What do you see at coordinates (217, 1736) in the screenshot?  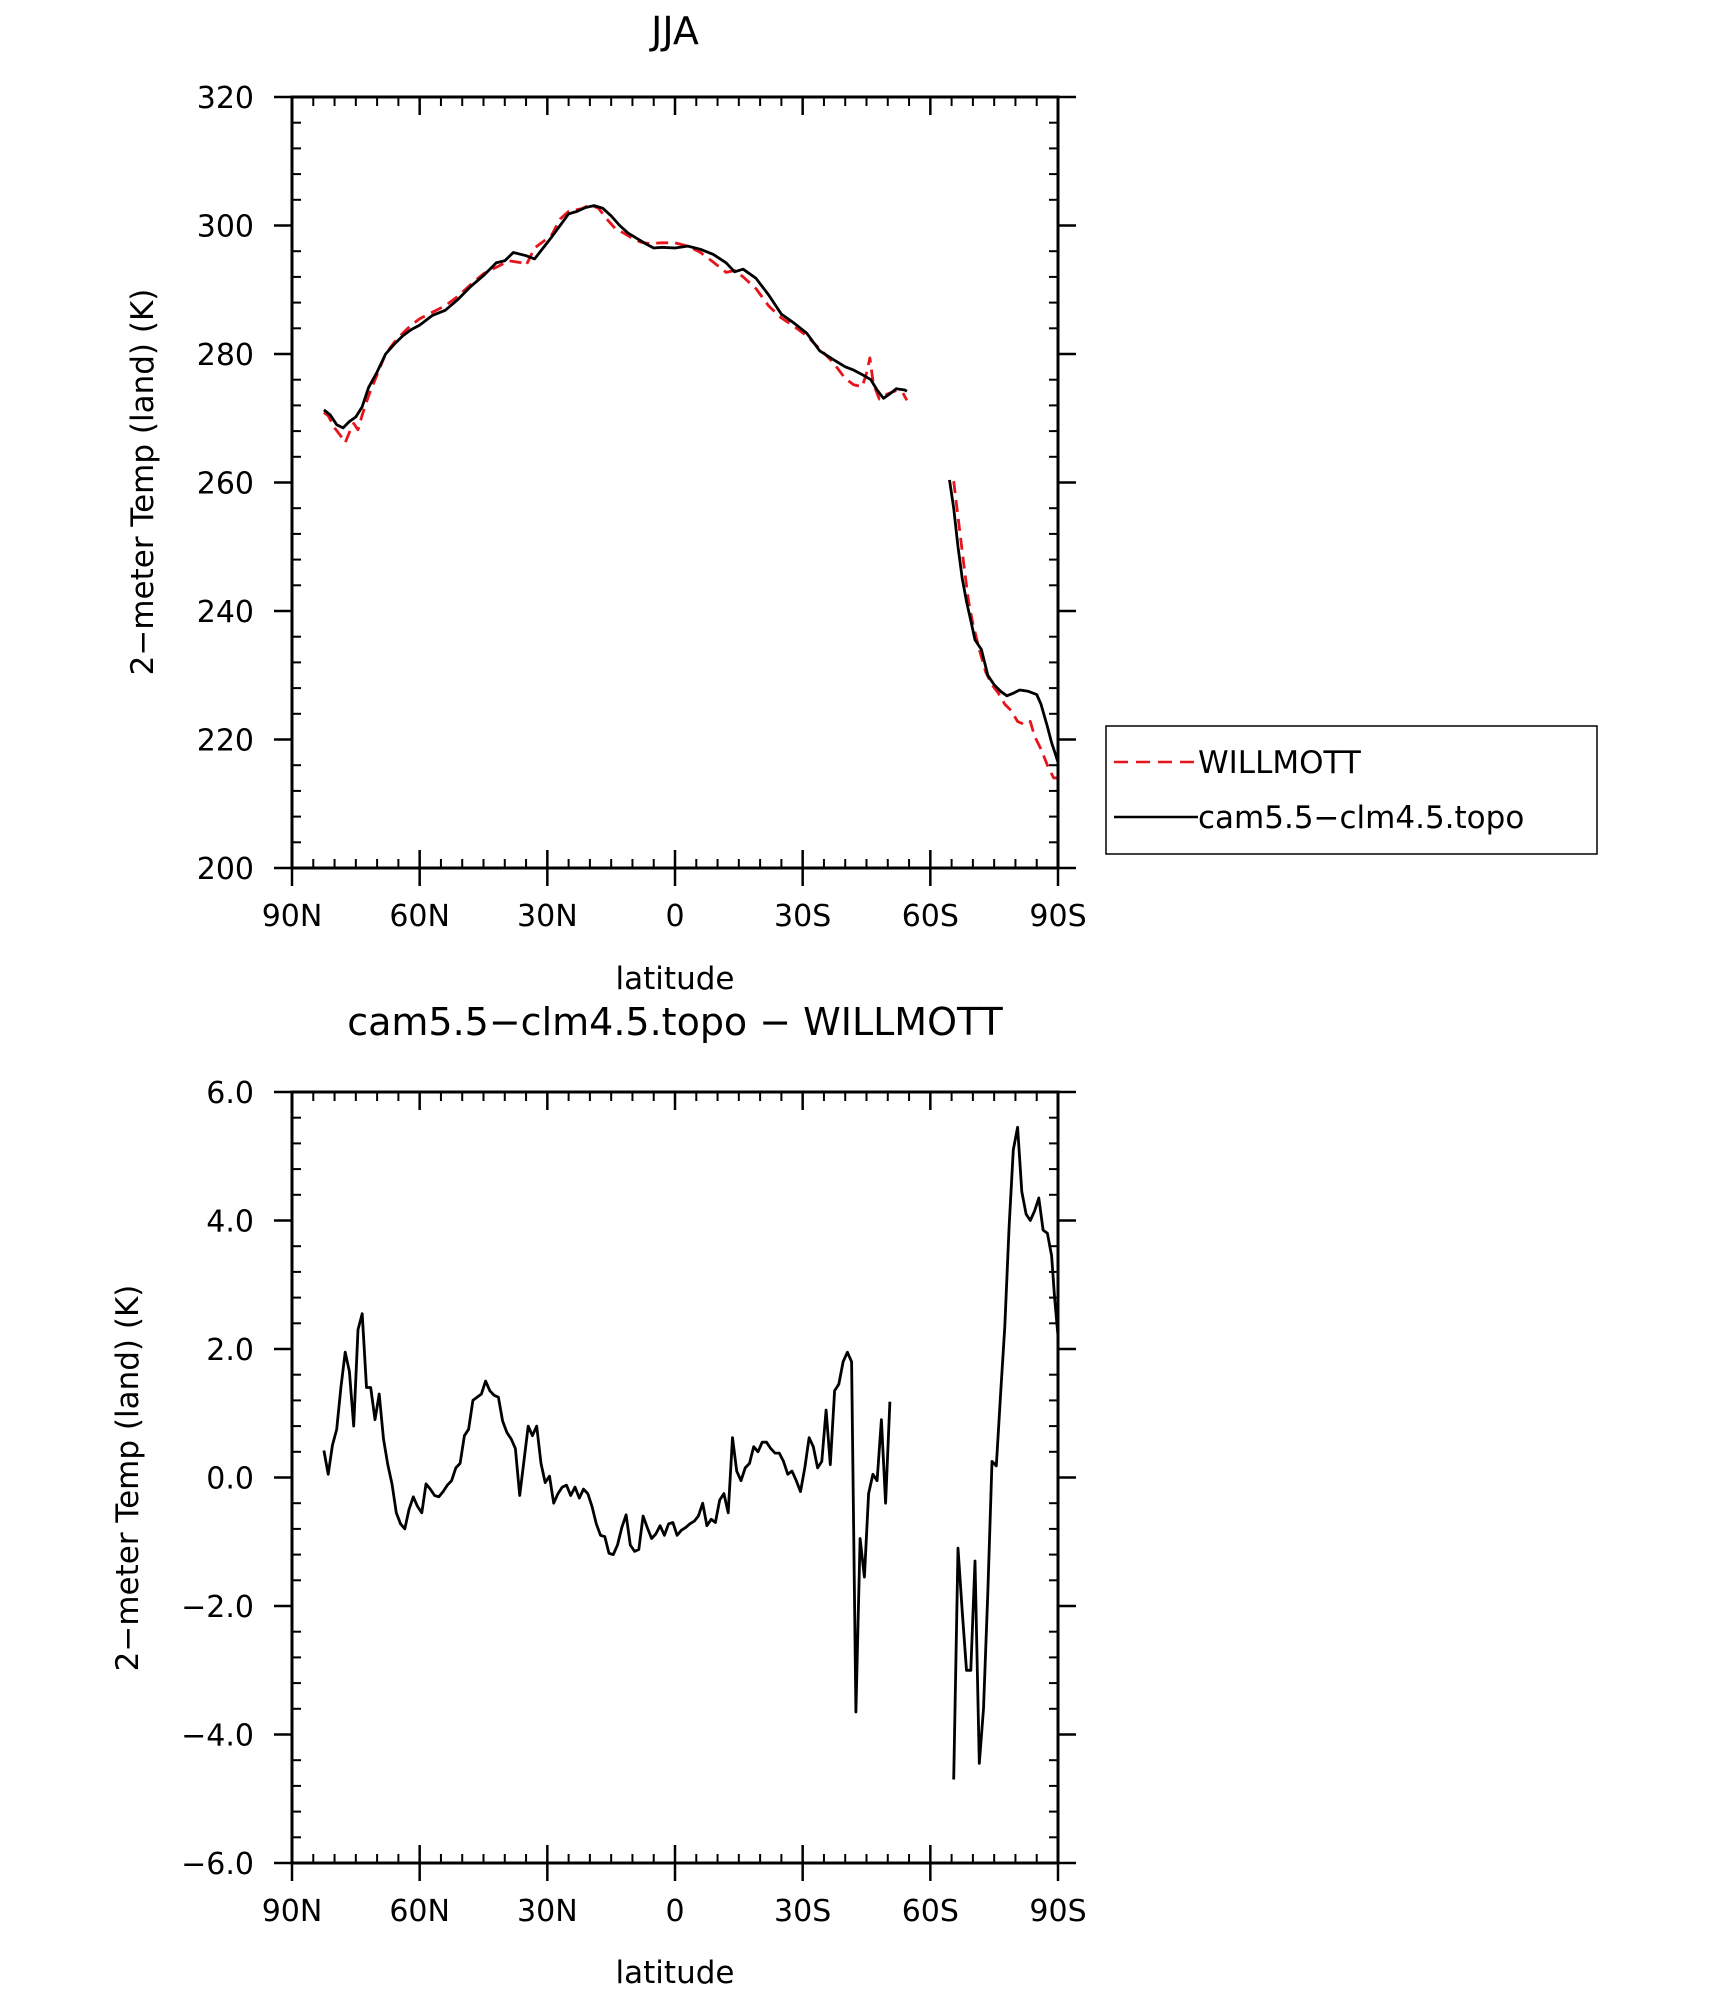 I see `y-tick-label: −4.0` at bounding box center [217, 1736].